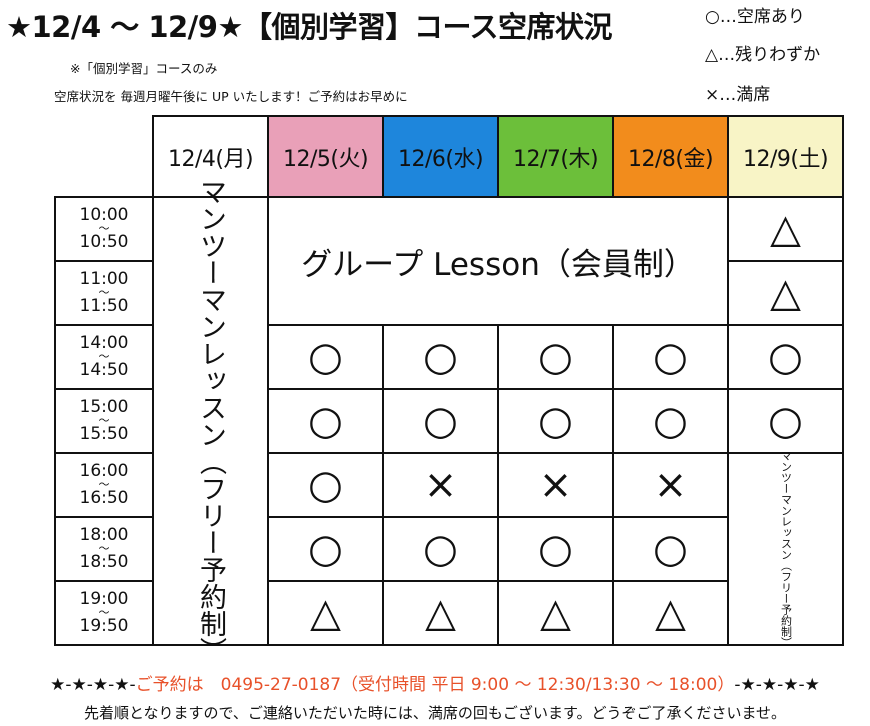 The image size is (870, 726). Describe the element at coordinates (104, 535) in the screenshot. I see `time-start: 18:00` at that location.